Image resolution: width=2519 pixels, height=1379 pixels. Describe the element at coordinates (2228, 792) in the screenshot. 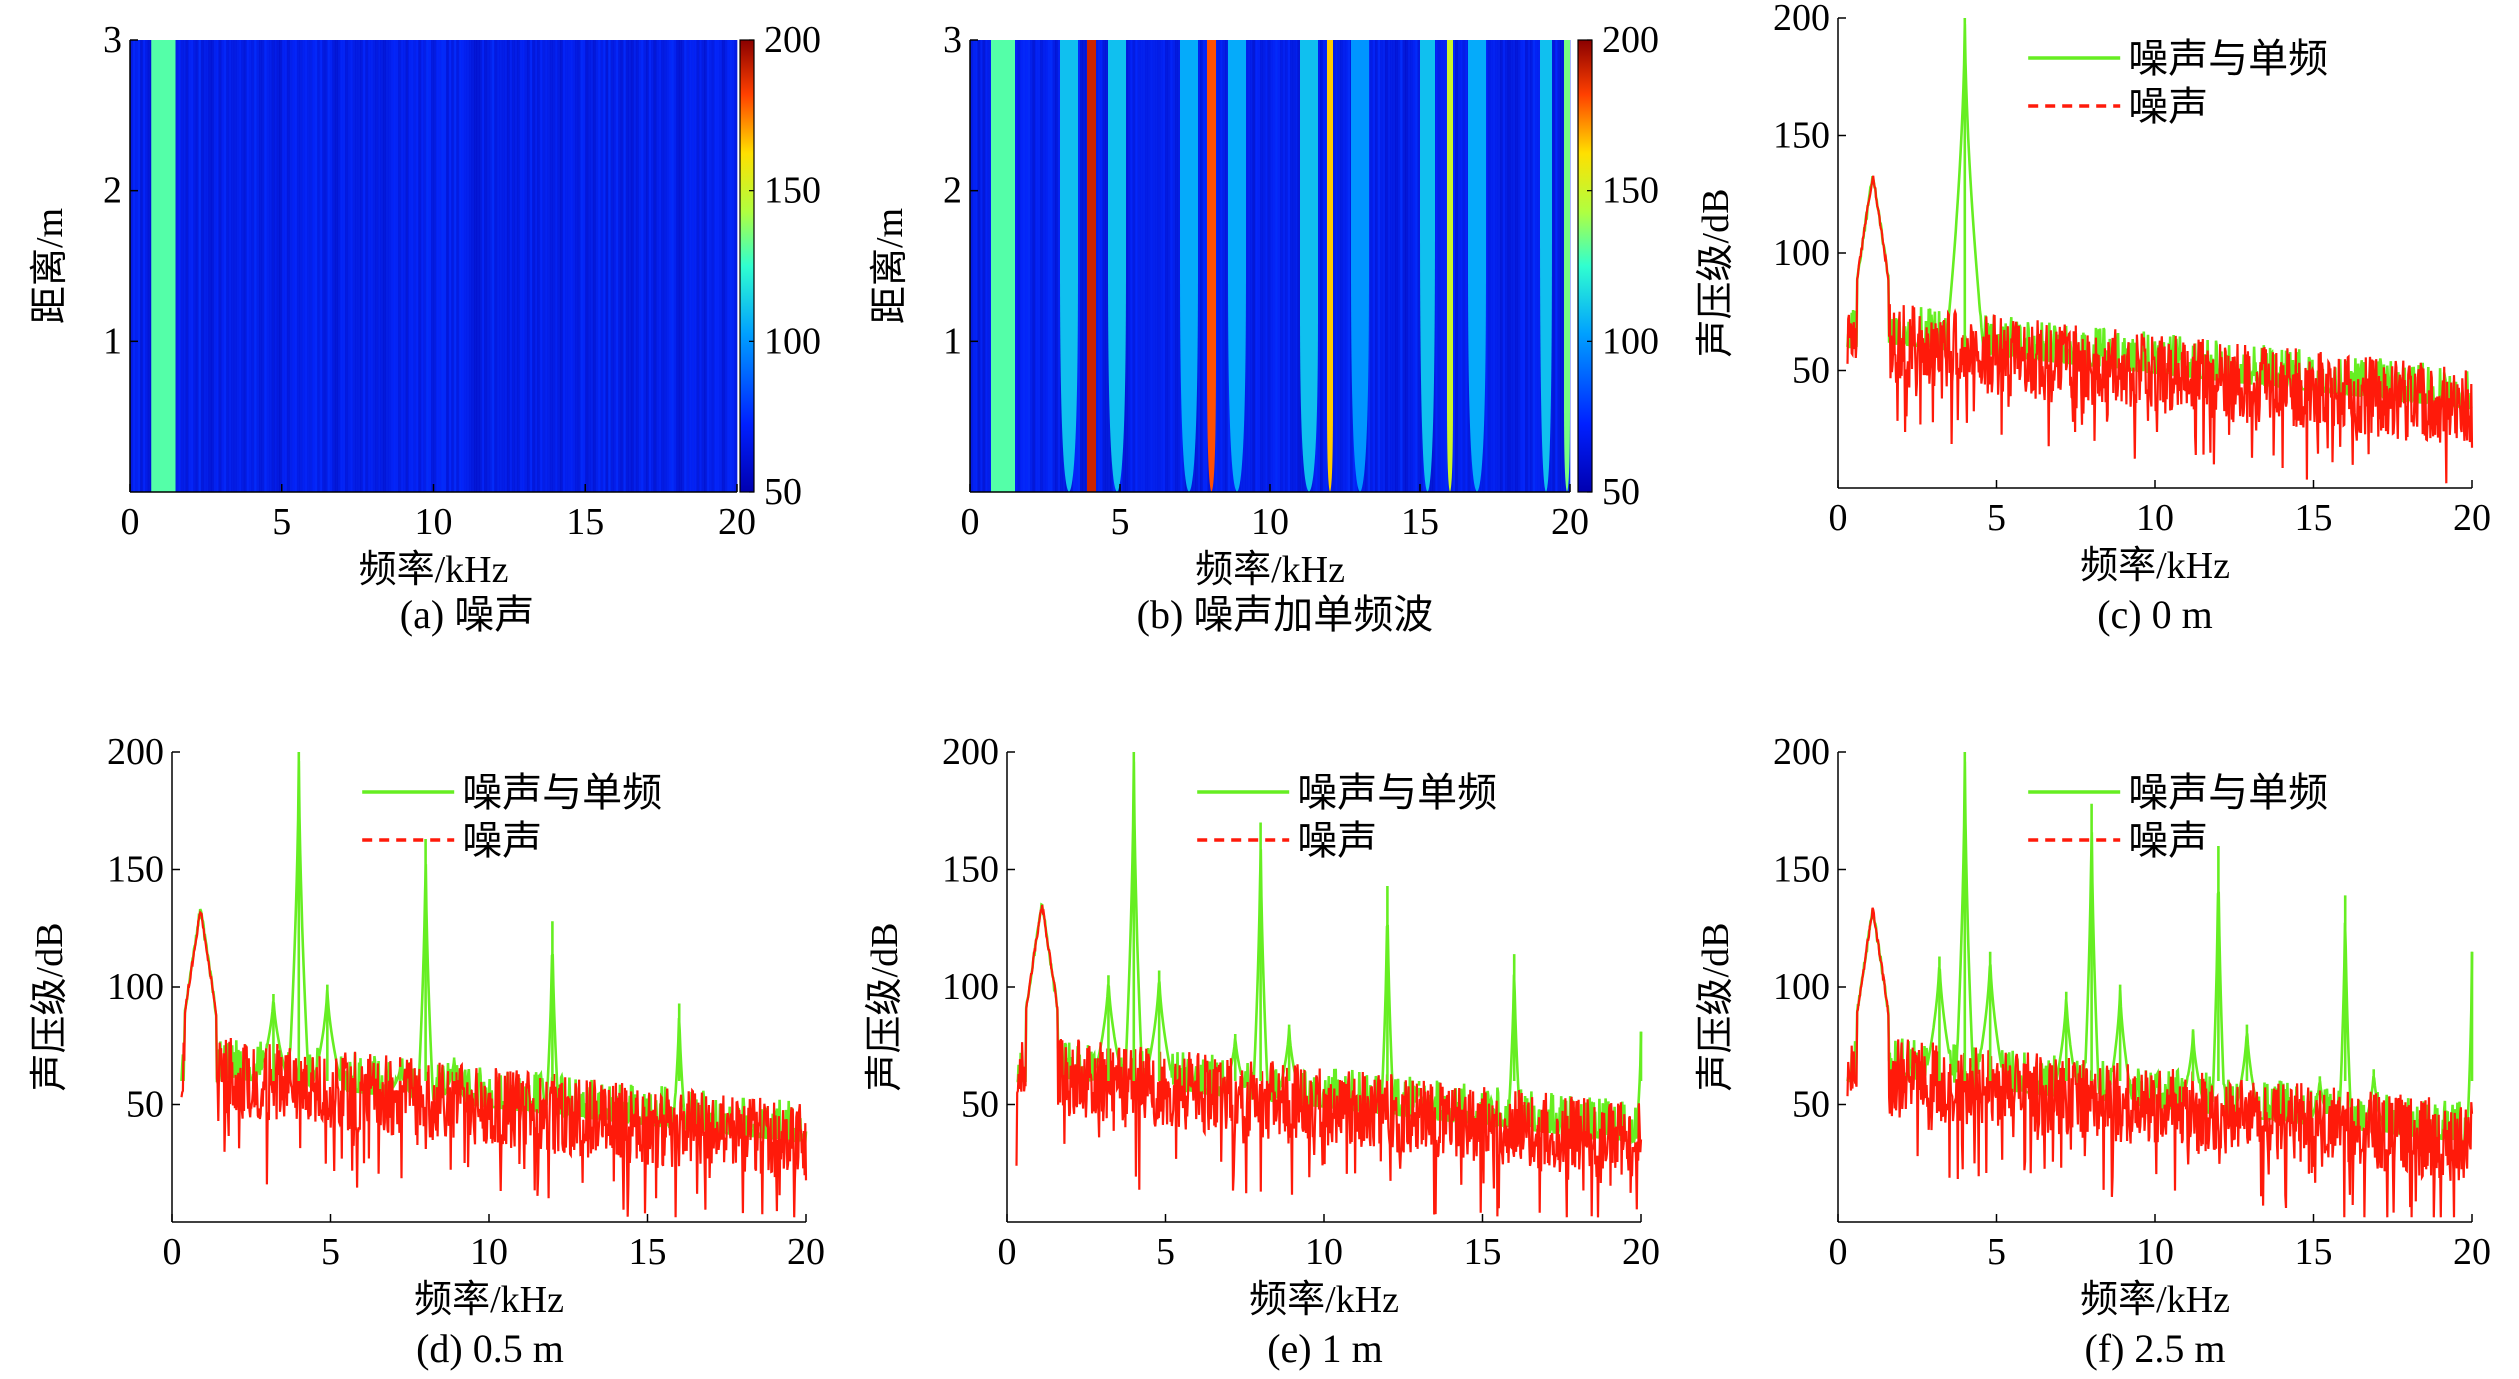

I see `legend-entry: 噪声与单频` at that location.